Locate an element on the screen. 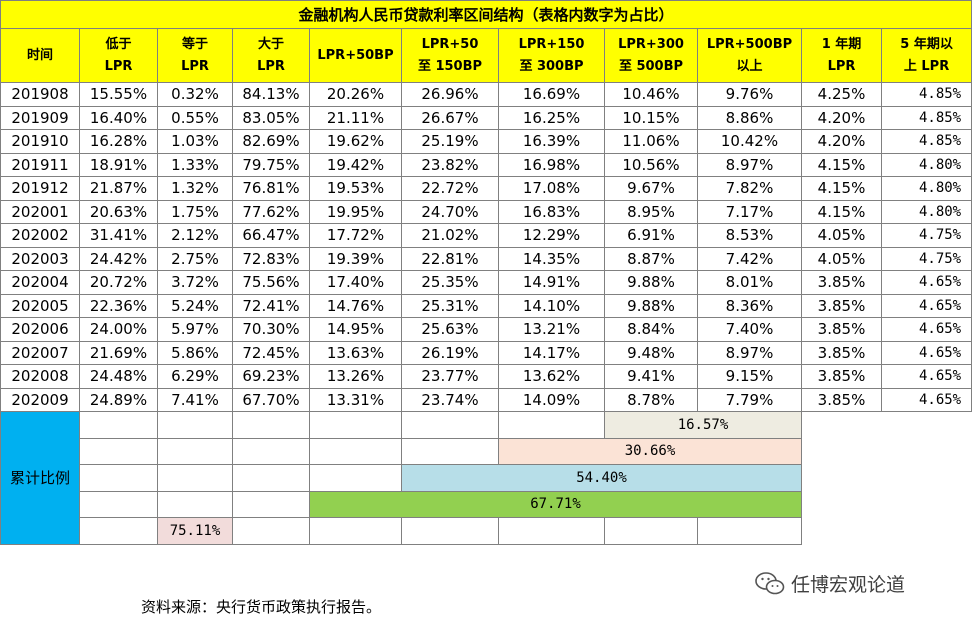 The image size is (972, 625). value-cell: 20.26% is located at coordinates (355, 94).